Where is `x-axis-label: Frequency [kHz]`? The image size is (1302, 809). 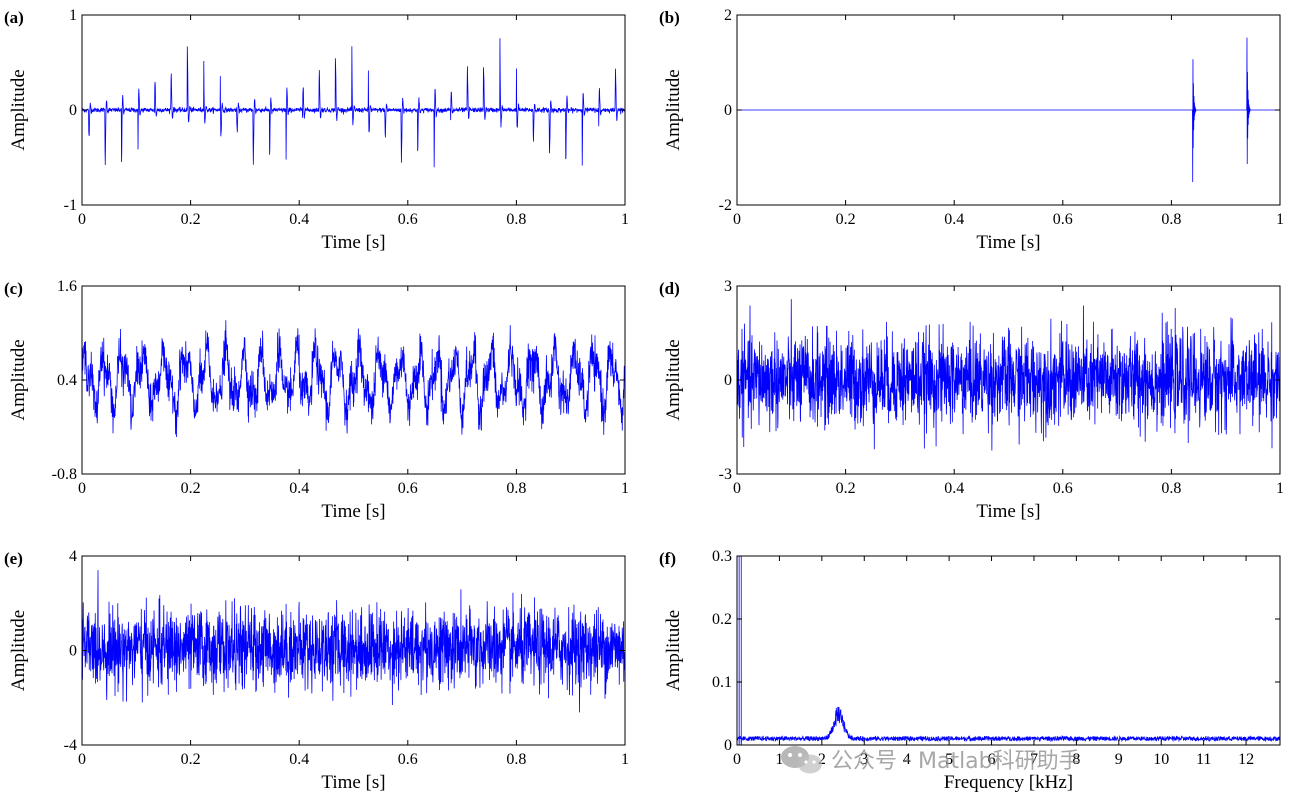 x-axis-label: Frequency [kHz] is located at coordinates (1008, 782).